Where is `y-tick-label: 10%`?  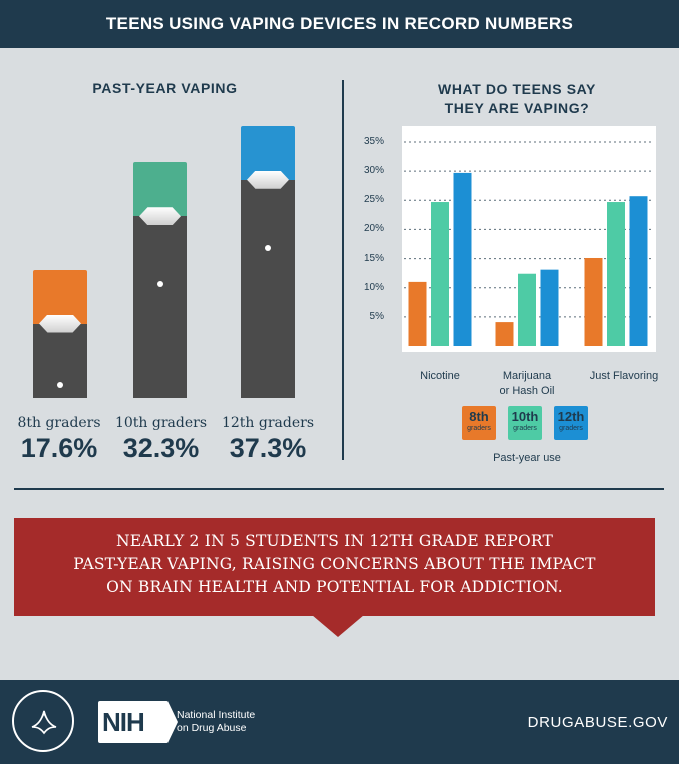
y-tick-label: 10% is located at coordinates (373, 287).